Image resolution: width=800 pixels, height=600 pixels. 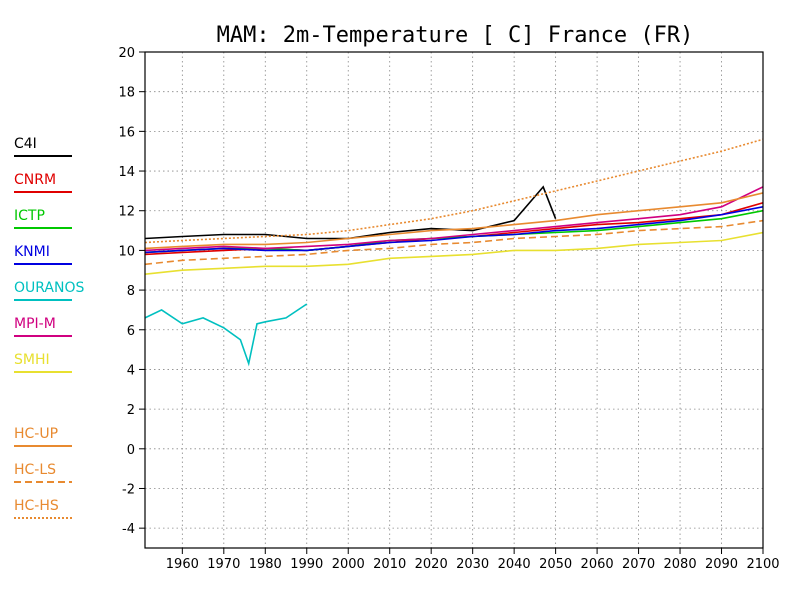 I want to click on x-tick-label: 2050, so click(x=555, y=564).